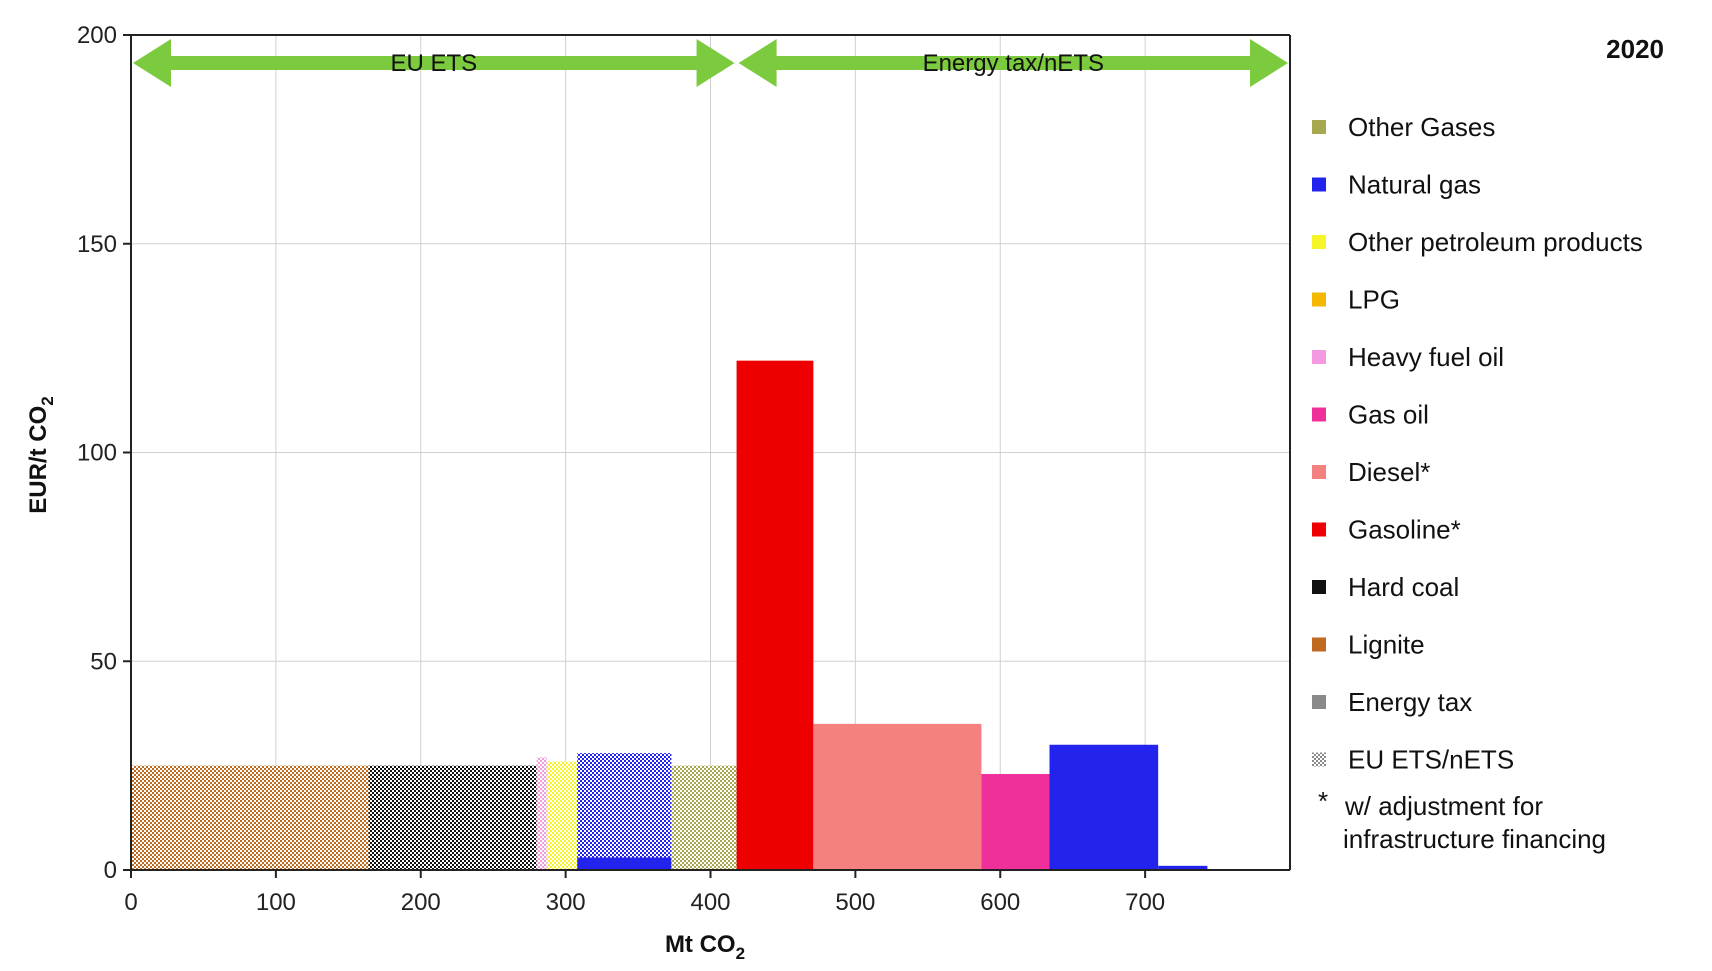 Image resolution: width=1712 pixels, height=971 pixels. What do you see at coordinates (855, 902) in the screenshot?
I see `x-tick-label: 500` at bounding box center [855, 902].